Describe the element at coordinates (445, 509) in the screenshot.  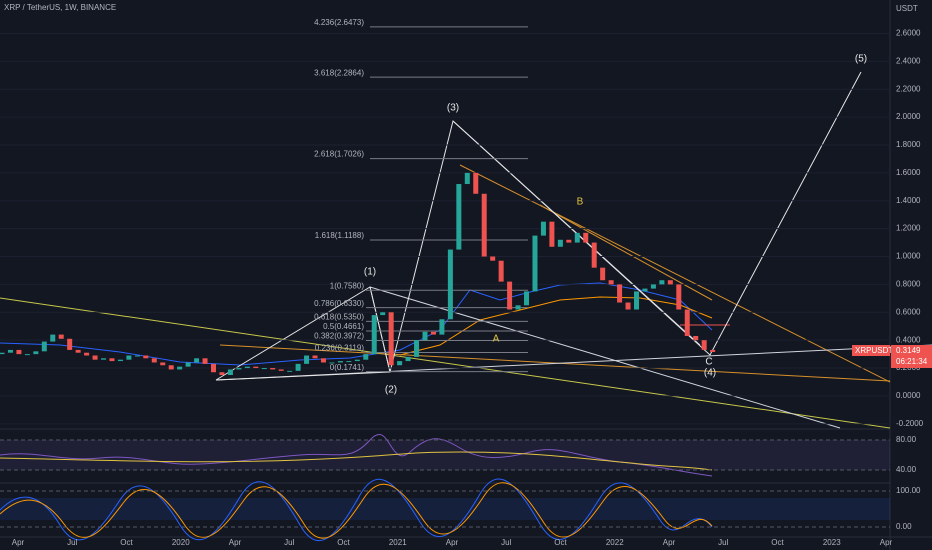
I see `stoch-band` at that location.